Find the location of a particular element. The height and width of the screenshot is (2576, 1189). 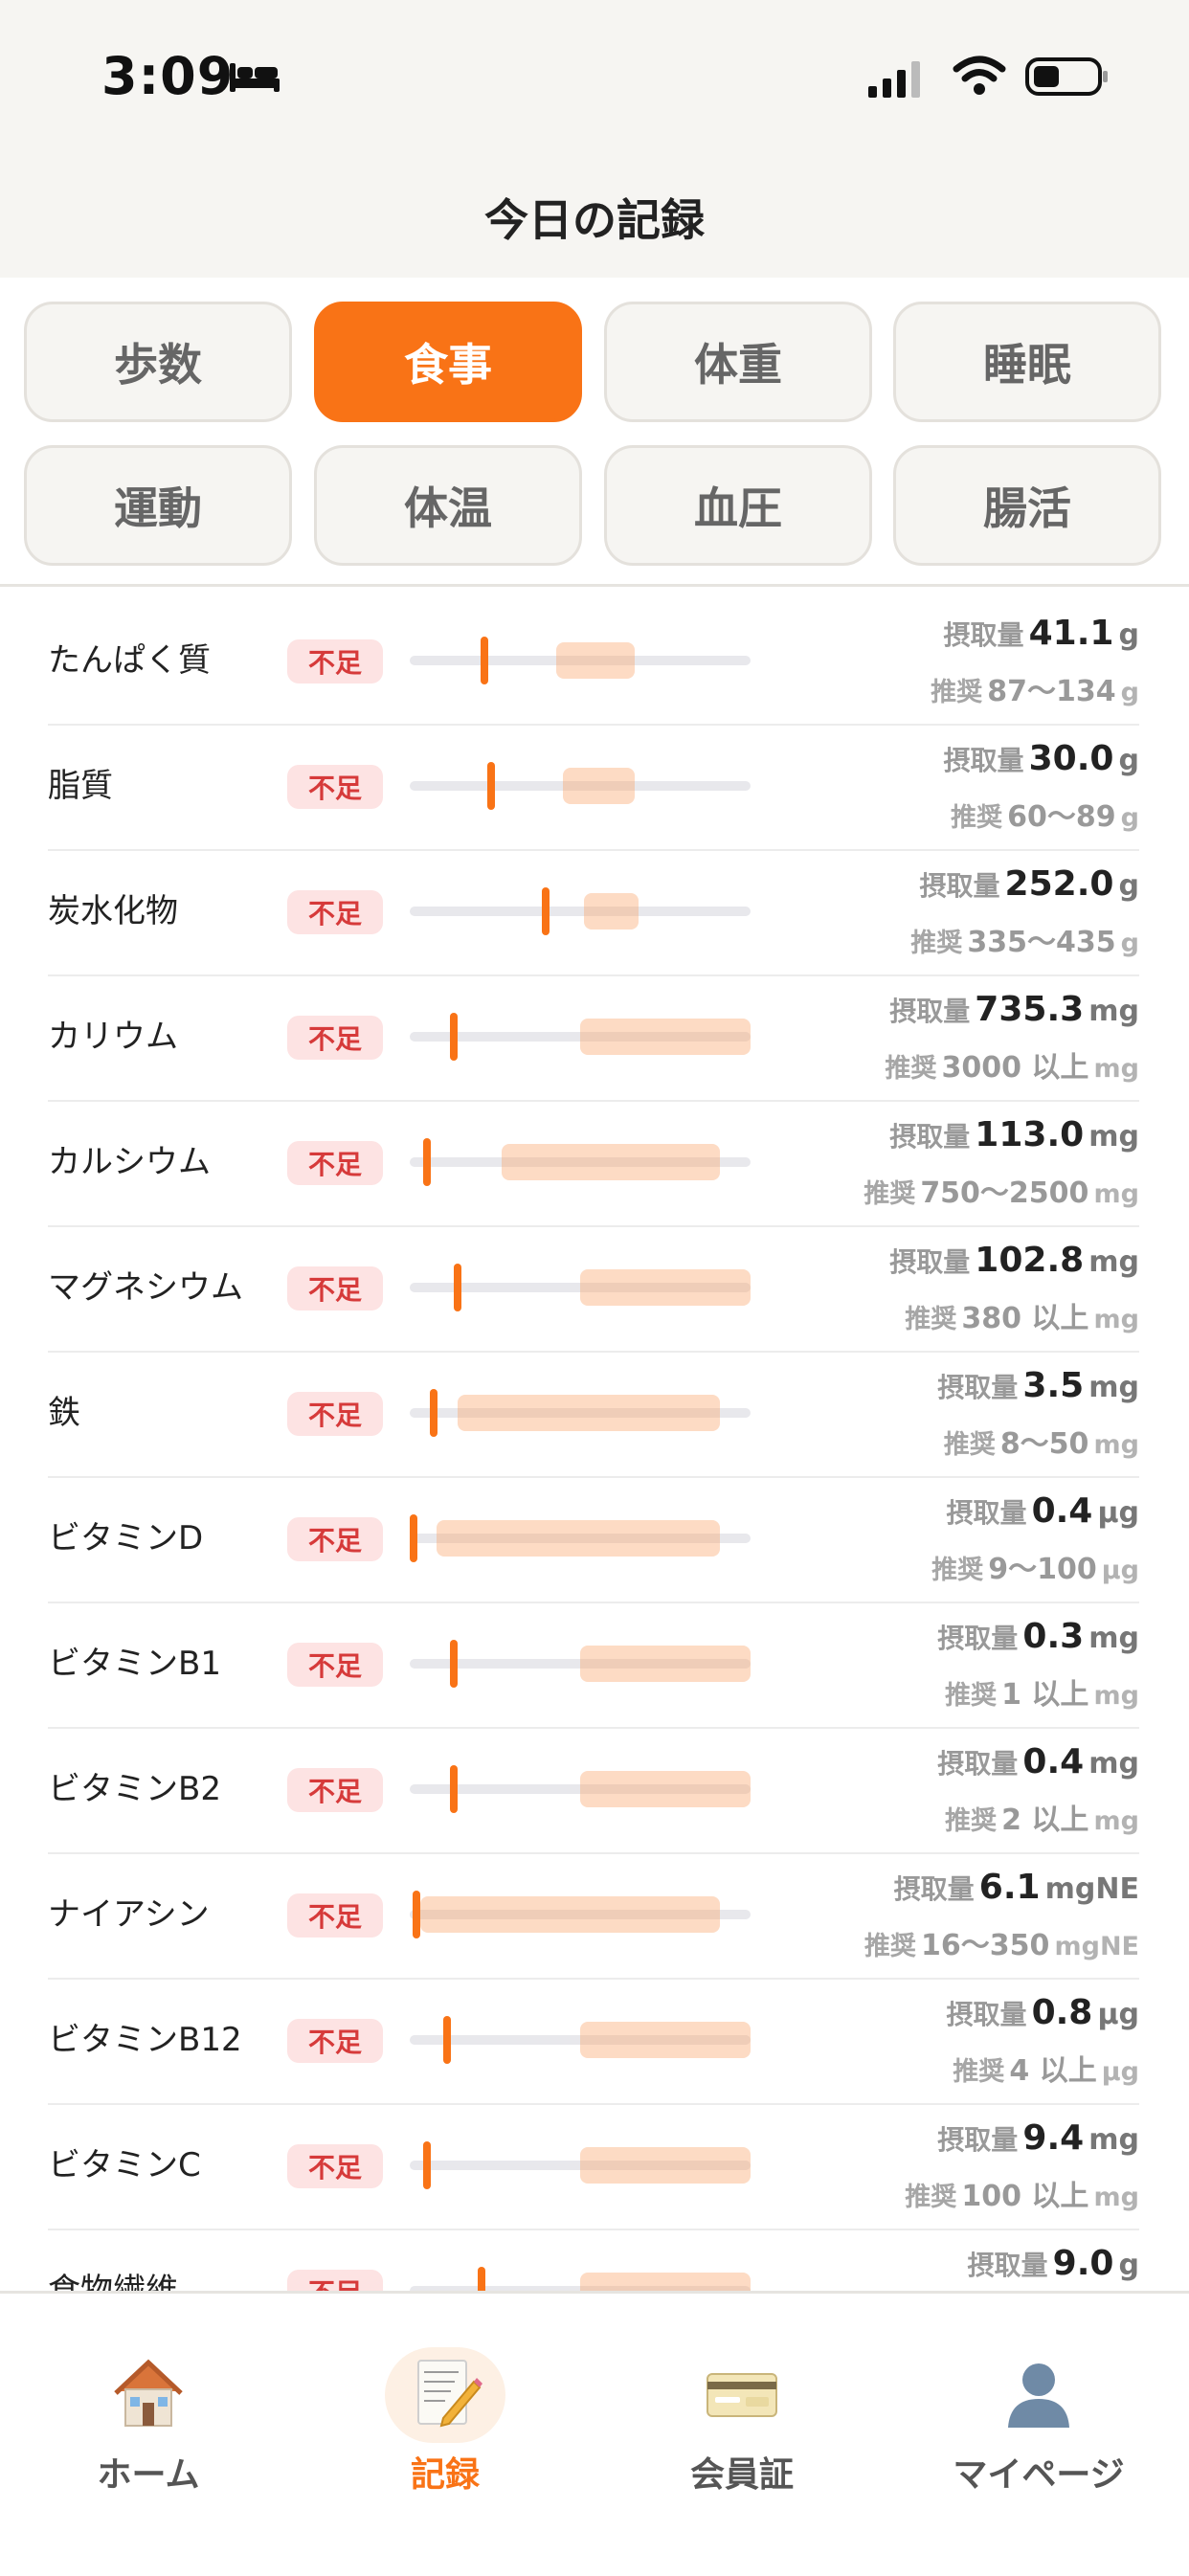

tab-meals: 食事 is located at coordinates (448, 362).